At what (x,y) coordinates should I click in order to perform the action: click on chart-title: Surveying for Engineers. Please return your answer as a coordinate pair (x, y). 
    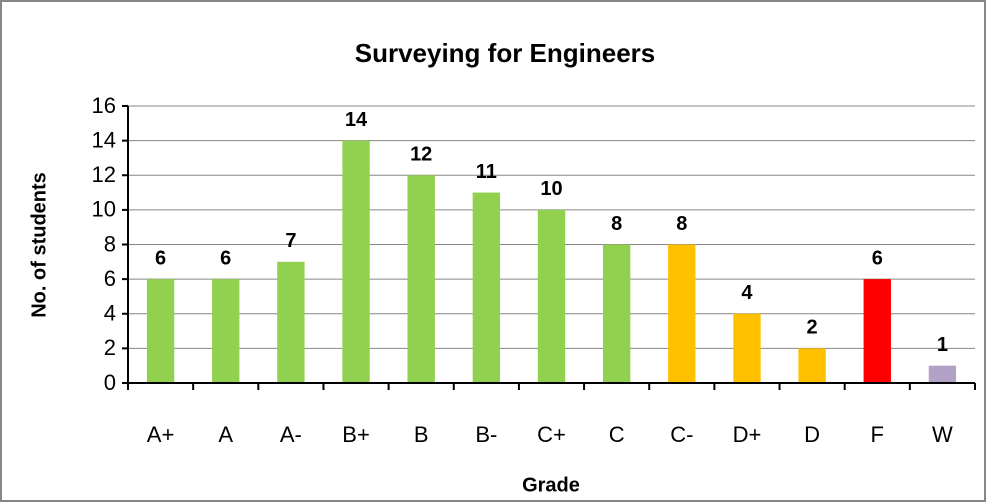
    Looking at the image, I should click on (505, 53).